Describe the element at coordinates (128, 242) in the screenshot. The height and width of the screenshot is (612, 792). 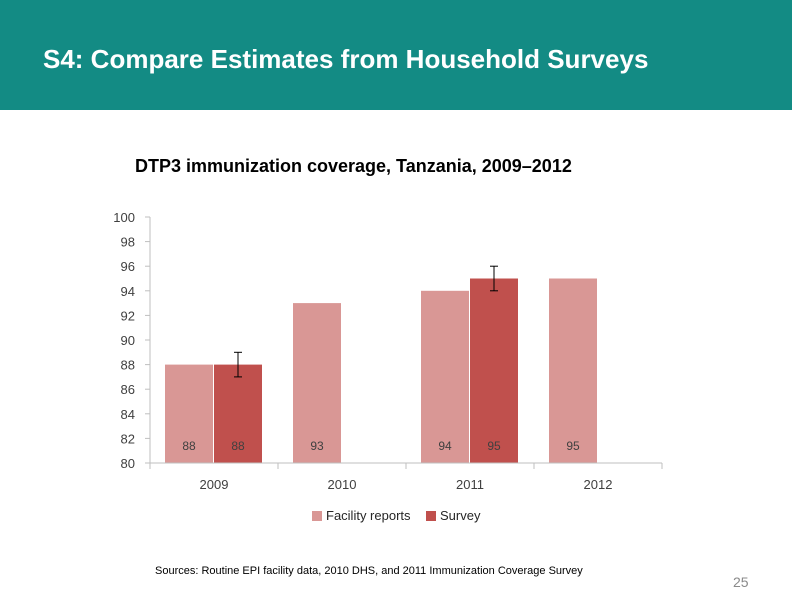
I see `y-tick-label: 98` at that location.